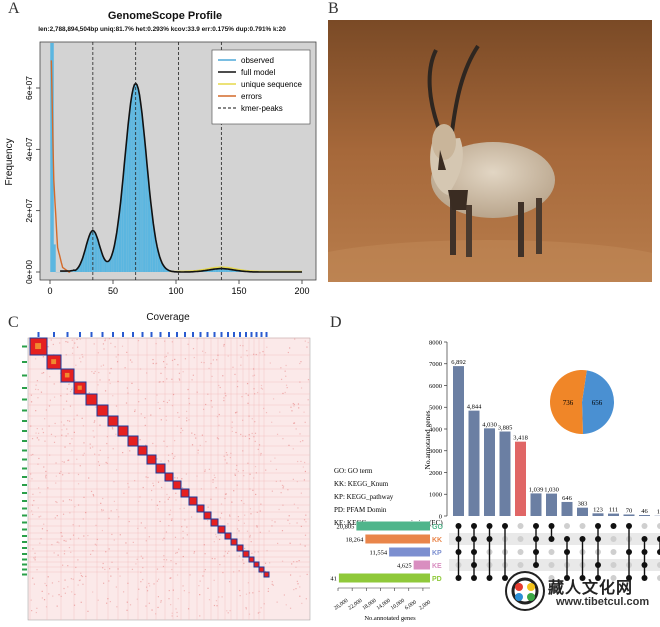  I want to click on set-axis-tick-label: 22,000, so click(355, 605).